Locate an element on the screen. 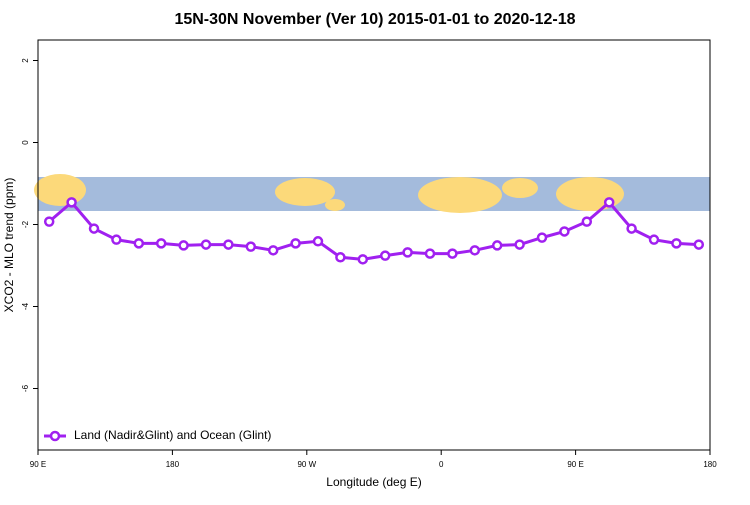 This screenshot has width=750, height=505. y-tick-label: -2 is located at coordinates (25, 224).